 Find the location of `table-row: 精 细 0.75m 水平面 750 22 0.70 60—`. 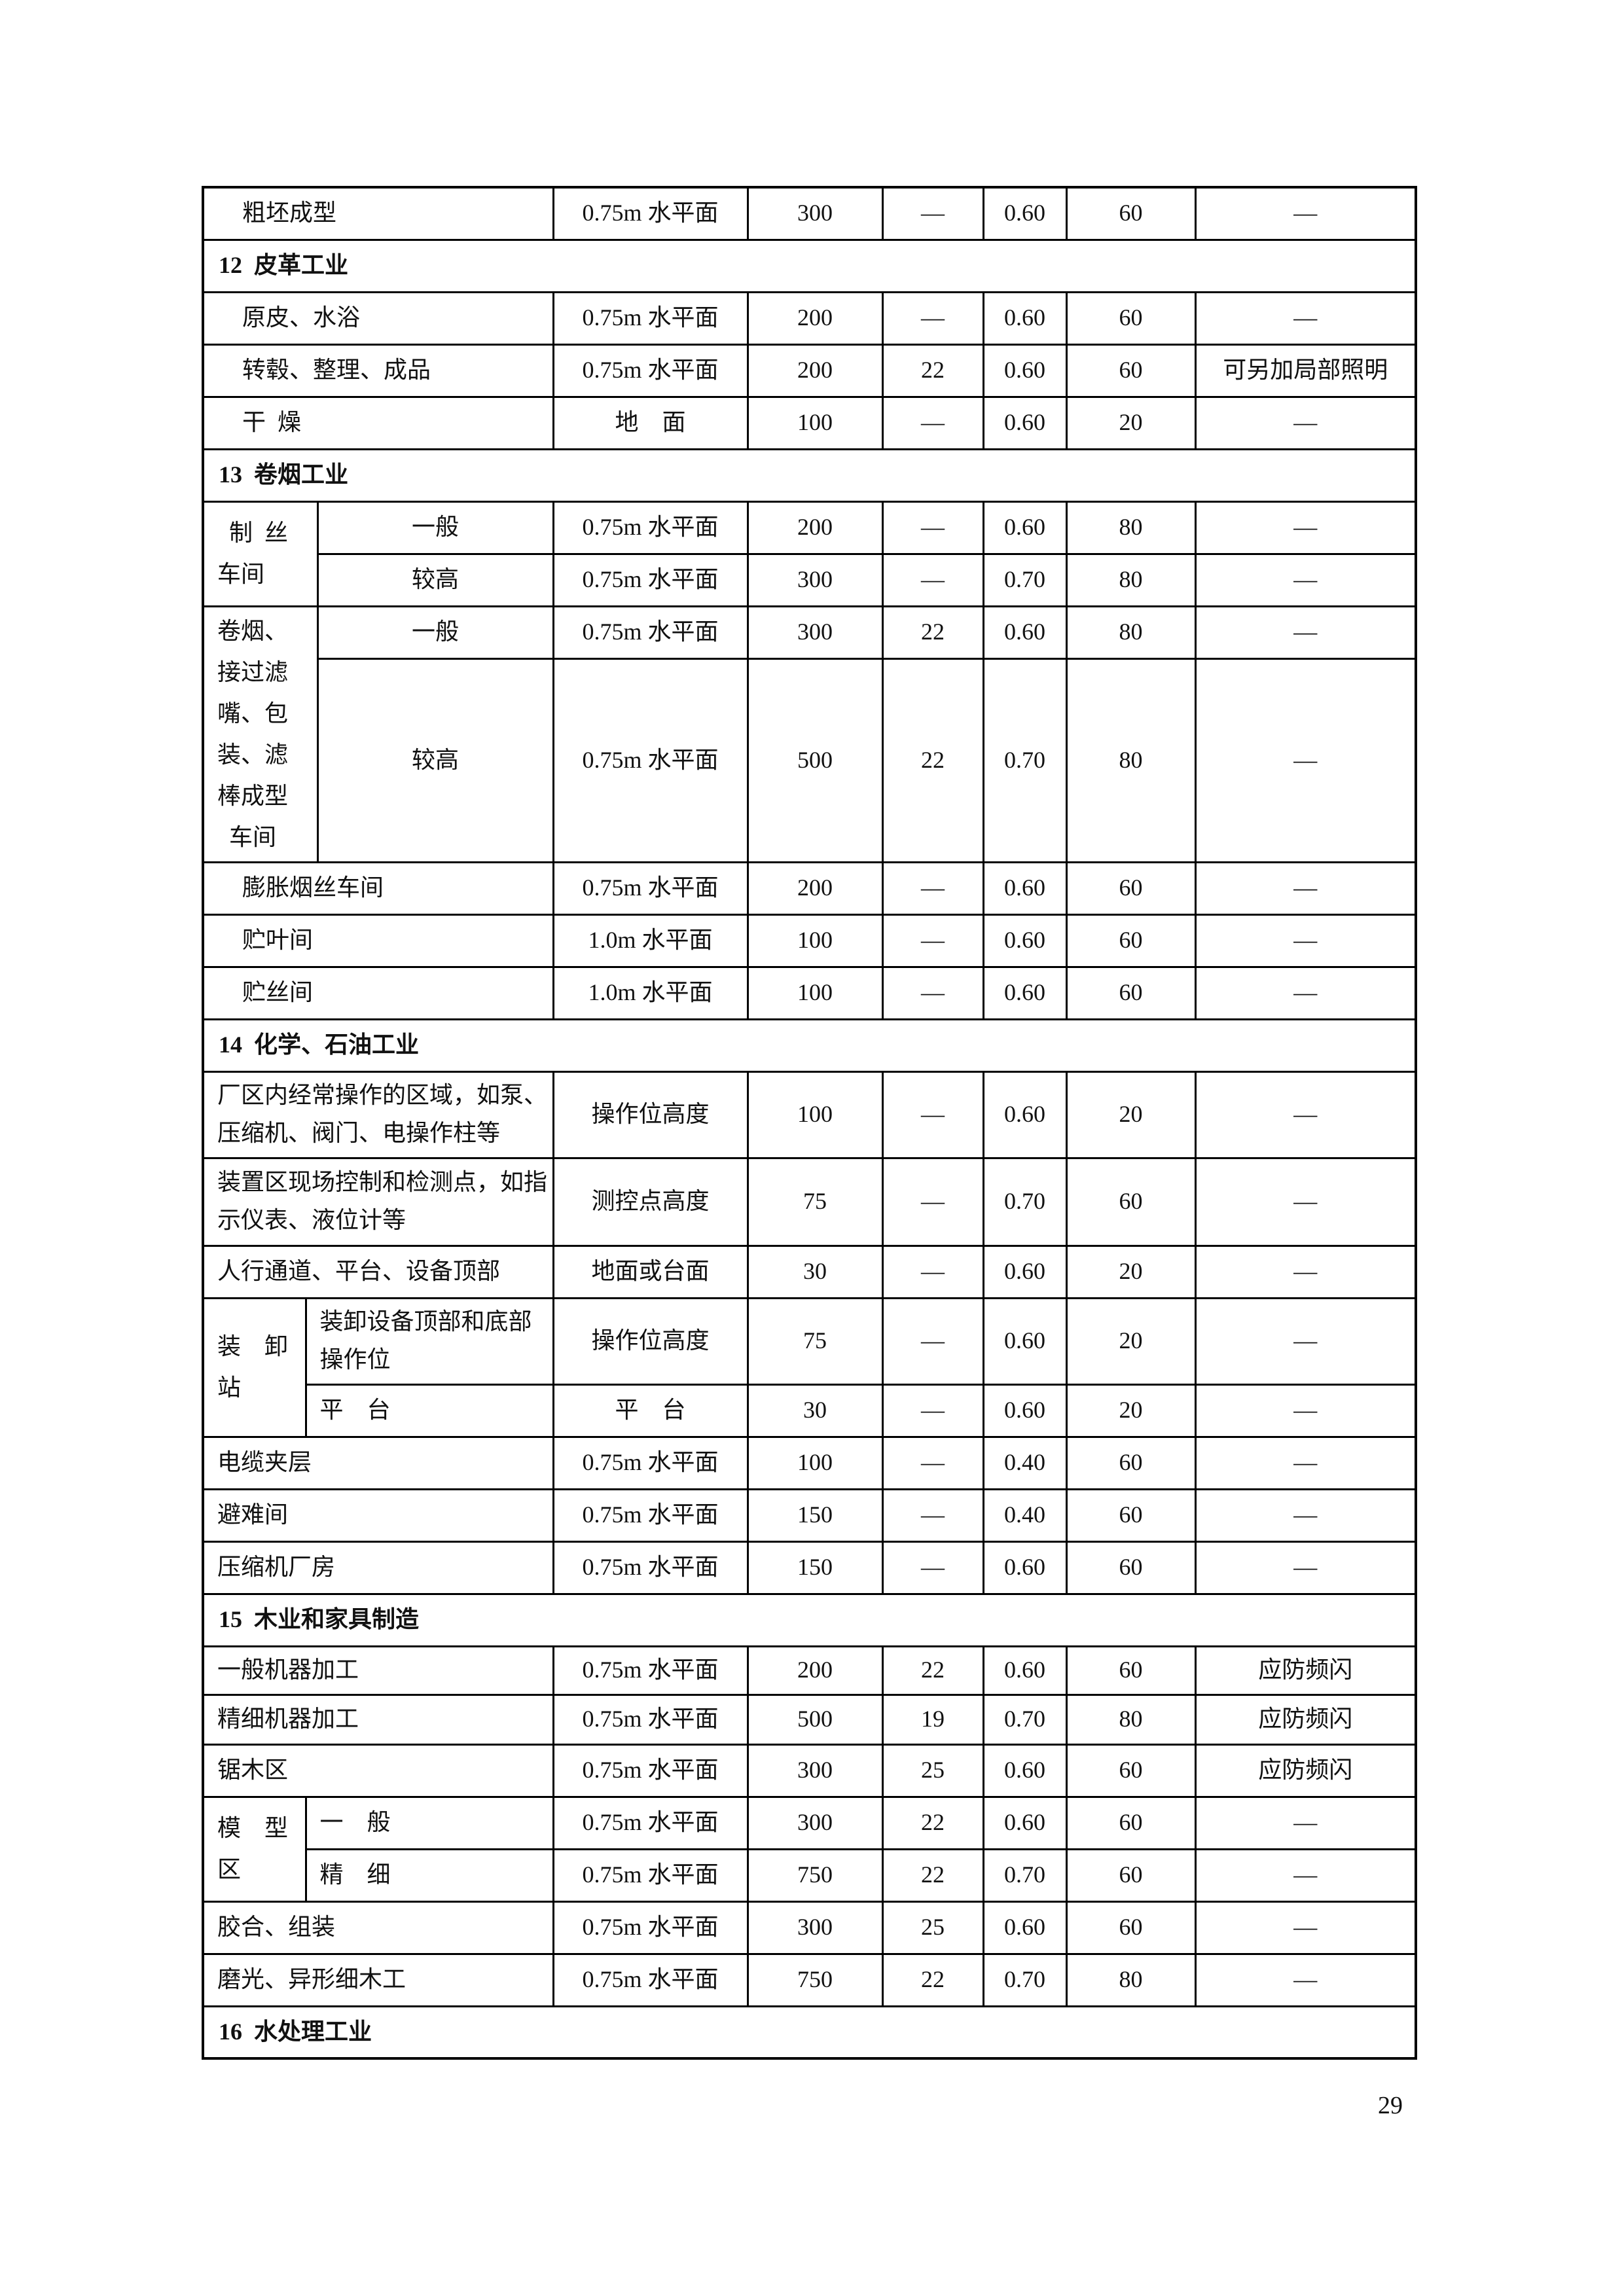

table-row: 精 细 0.75m 水平面 750 22 0.70 60— is located at coordinates (810, 1875).